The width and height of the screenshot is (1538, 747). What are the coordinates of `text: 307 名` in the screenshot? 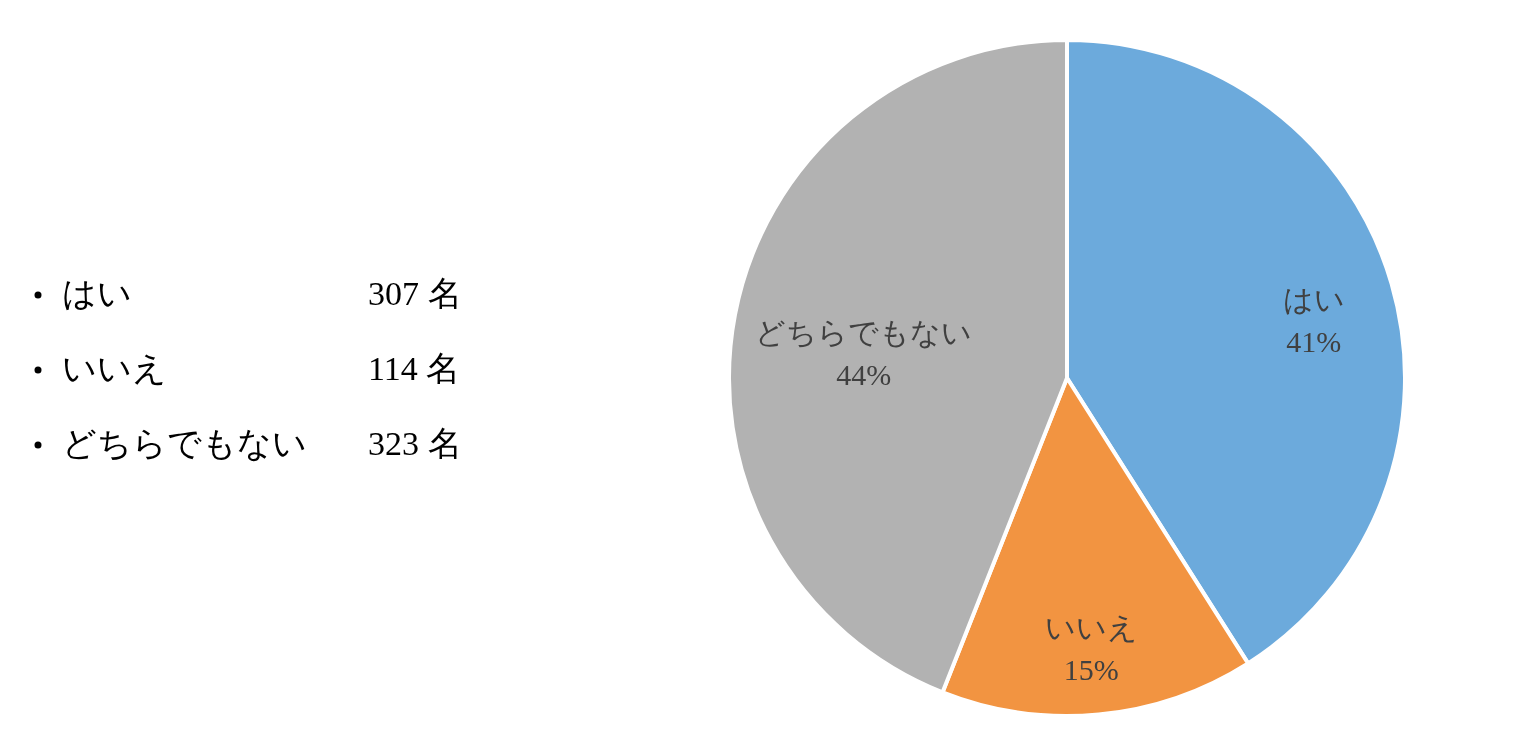 It's located at (415, 293).